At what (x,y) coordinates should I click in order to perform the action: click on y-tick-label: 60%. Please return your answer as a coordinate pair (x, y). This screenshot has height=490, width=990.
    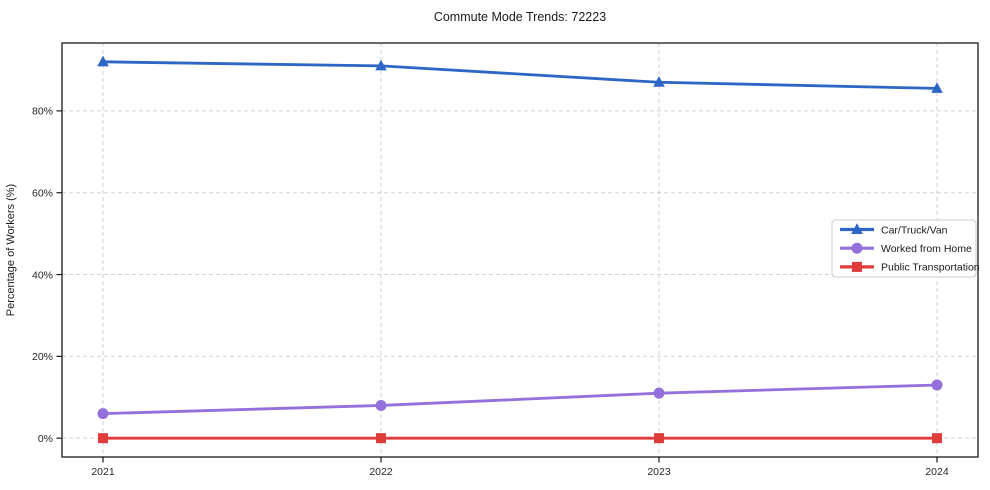
    Looking at the image, I should click on (42, 194).